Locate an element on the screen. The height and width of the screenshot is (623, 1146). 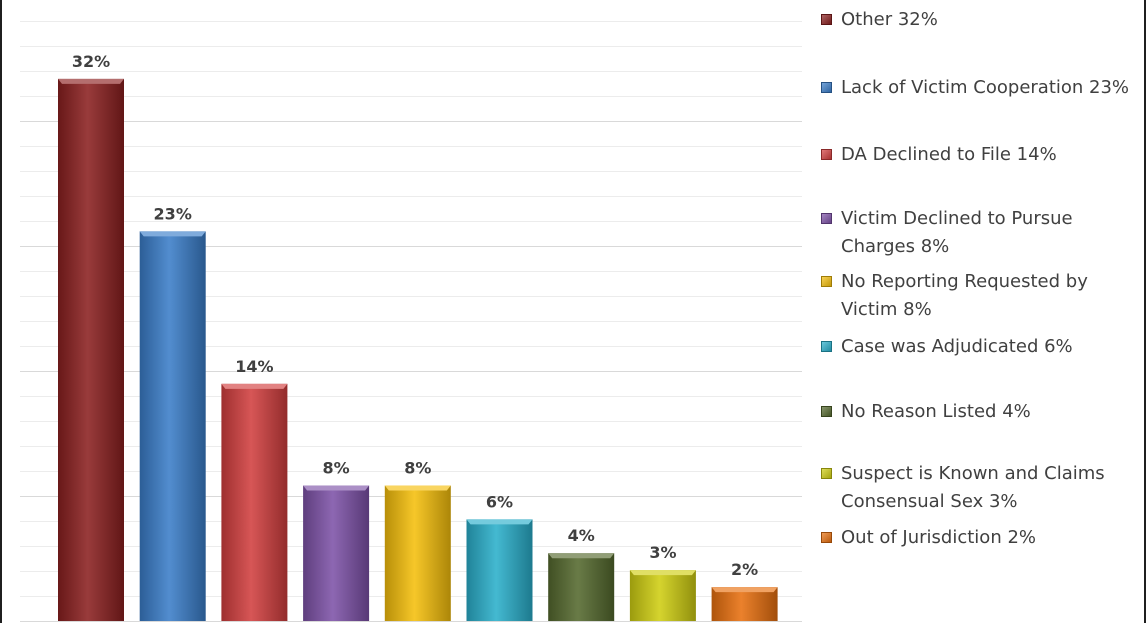
legend-swatch-case-was-adjudicated is located at coordinates (826, 346).